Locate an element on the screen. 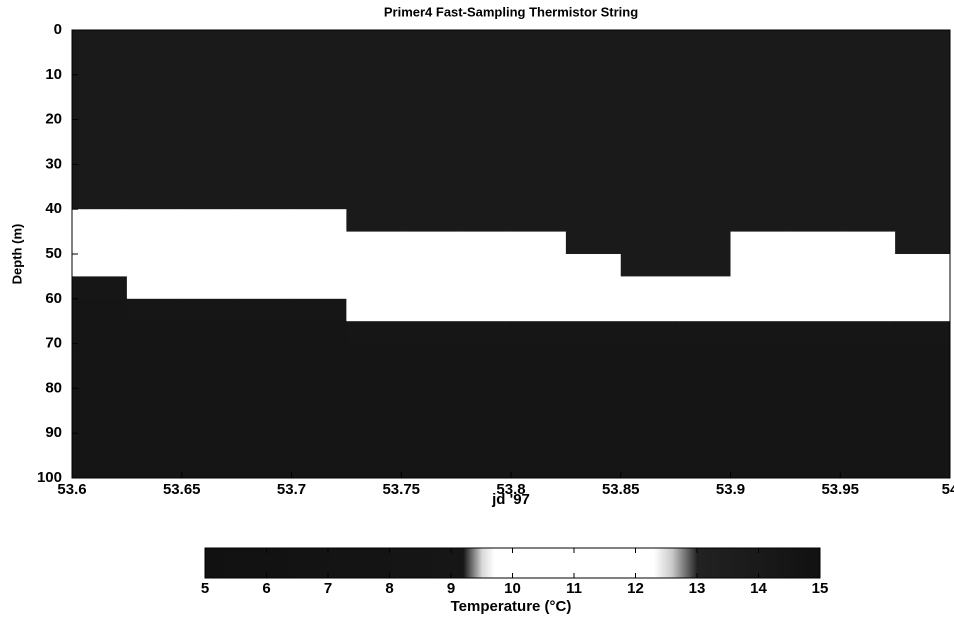 The height and width of the screenshot is (618, 954). y-tick-label: 90 is located at coordinates (53, 432).